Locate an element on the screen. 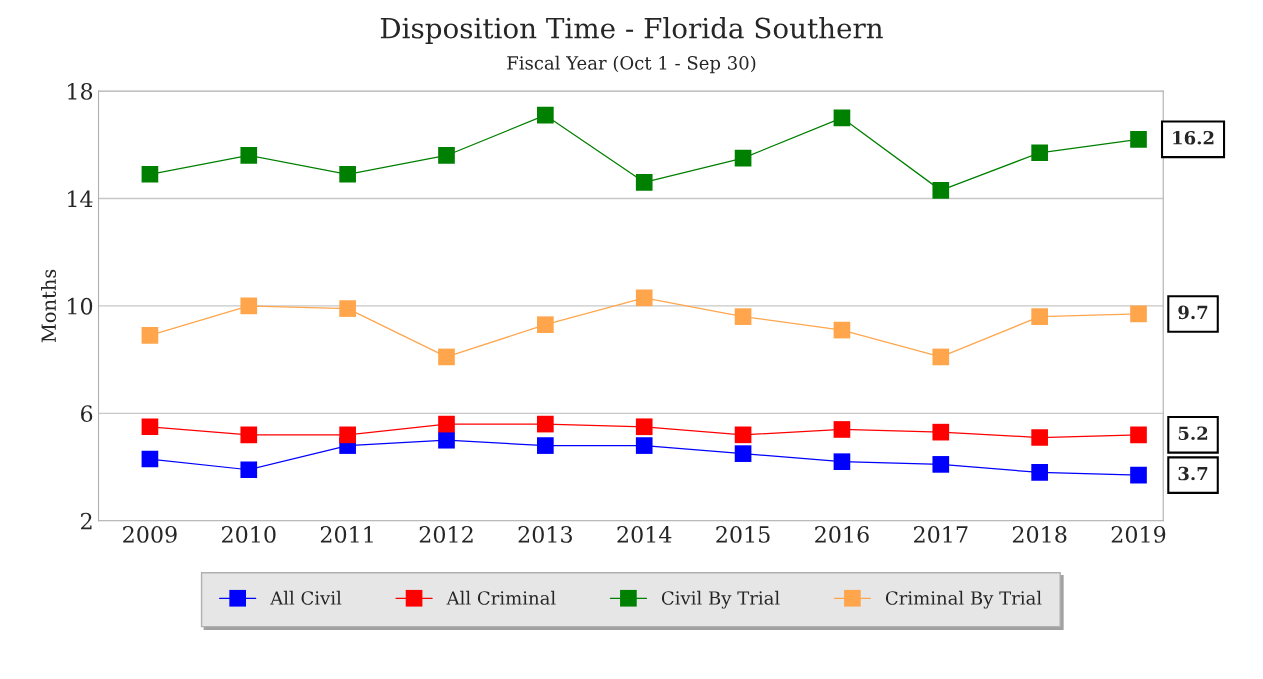 This screenshot has height=679, width=1263. data-label: 5.2 is located at coordinates (1193, 433).